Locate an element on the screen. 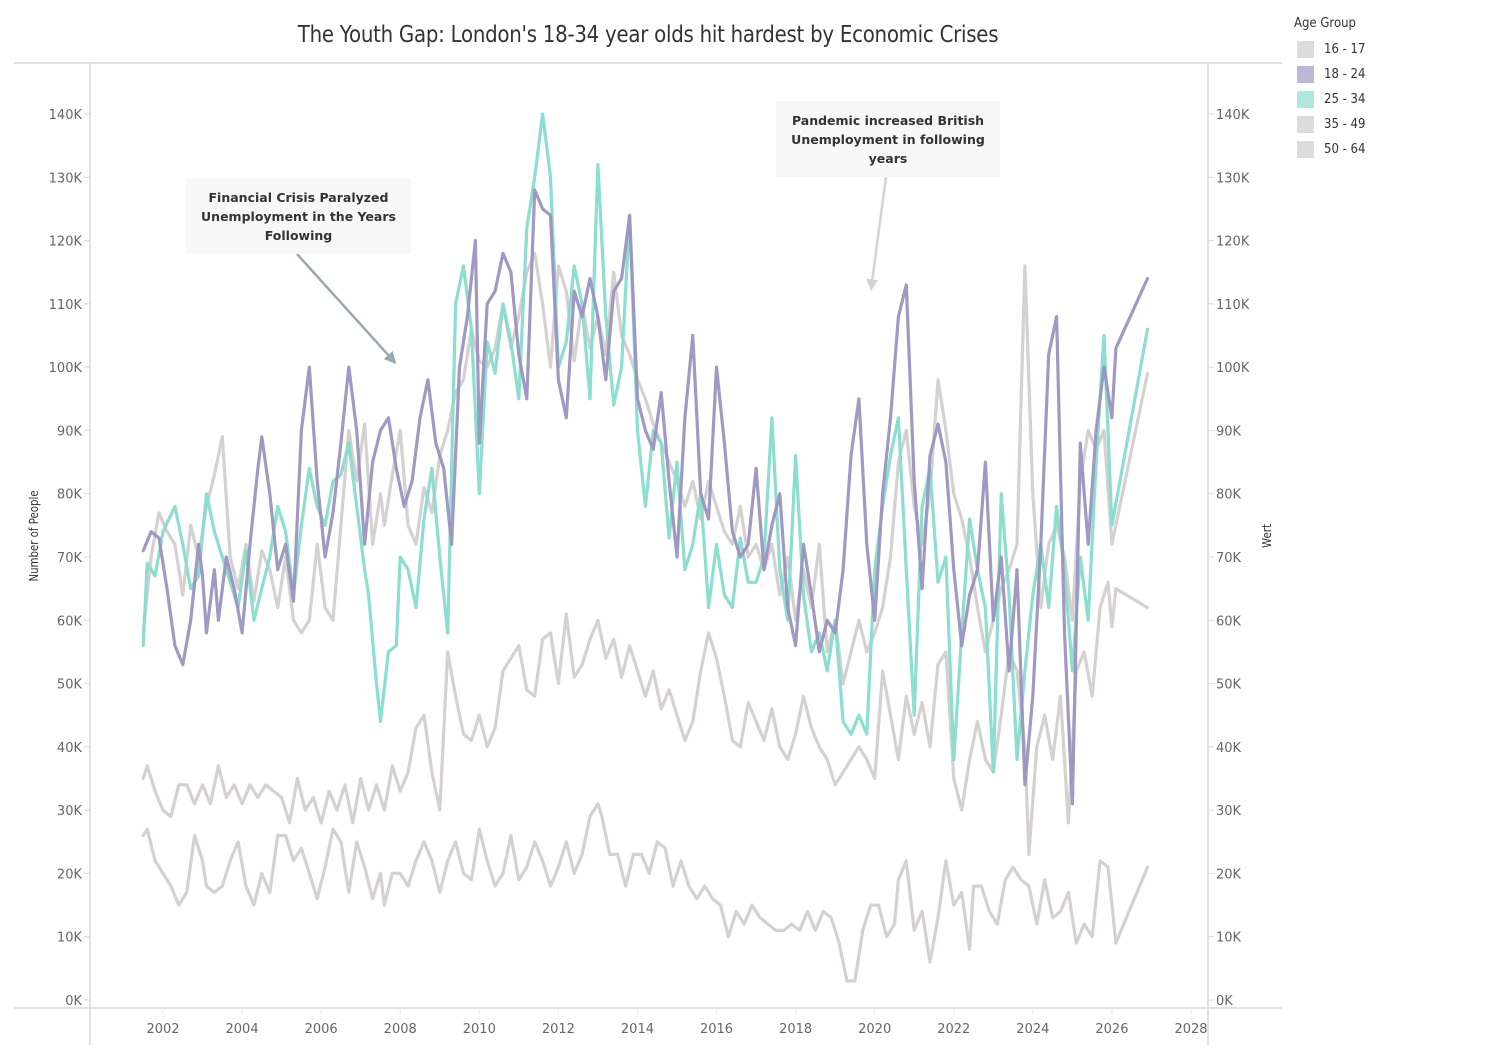  y-tick-label-left: 70K is located at coordinates (70, 558).